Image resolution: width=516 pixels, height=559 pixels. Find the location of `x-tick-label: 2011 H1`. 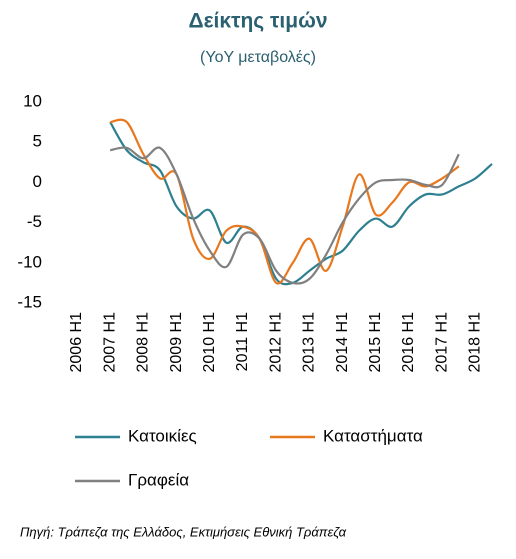

x-tick-label: 2011 H1 is located at coordinates (242, 341).